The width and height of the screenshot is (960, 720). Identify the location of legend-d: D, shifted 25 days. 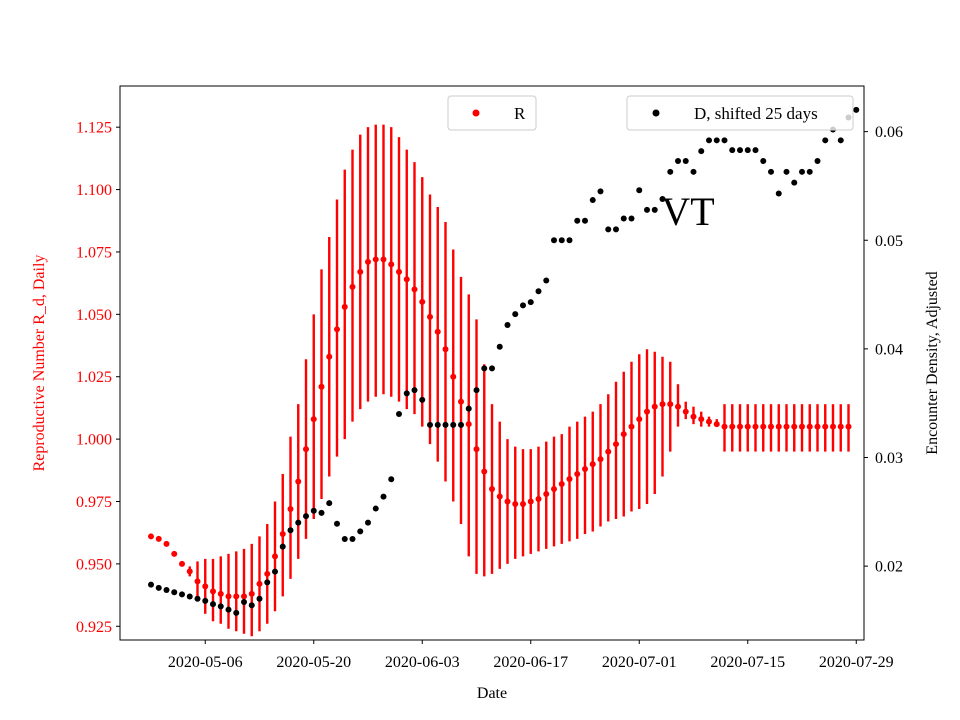
(740, 113).